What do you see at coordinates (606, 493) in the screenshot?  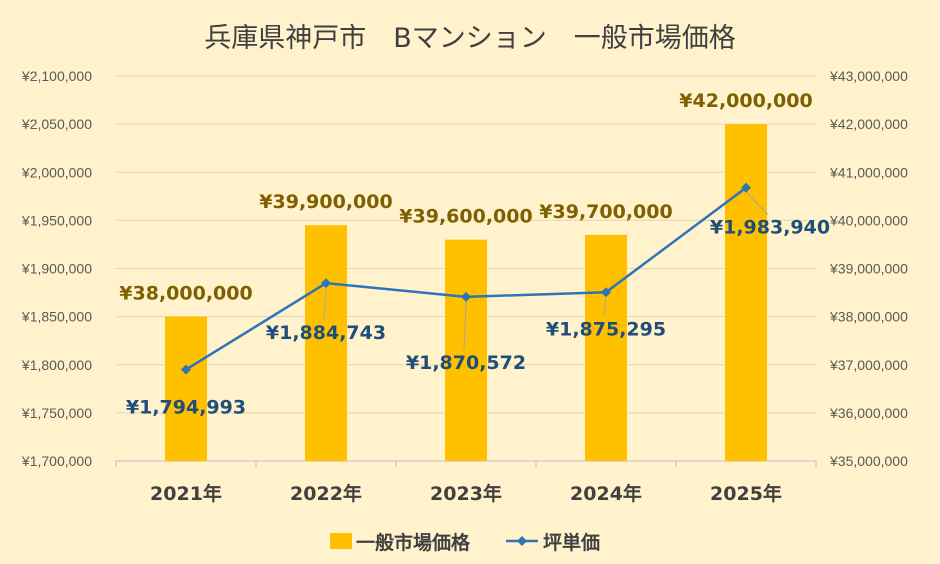 I see `category-label: 2024年` at bounding box center [606, 493].